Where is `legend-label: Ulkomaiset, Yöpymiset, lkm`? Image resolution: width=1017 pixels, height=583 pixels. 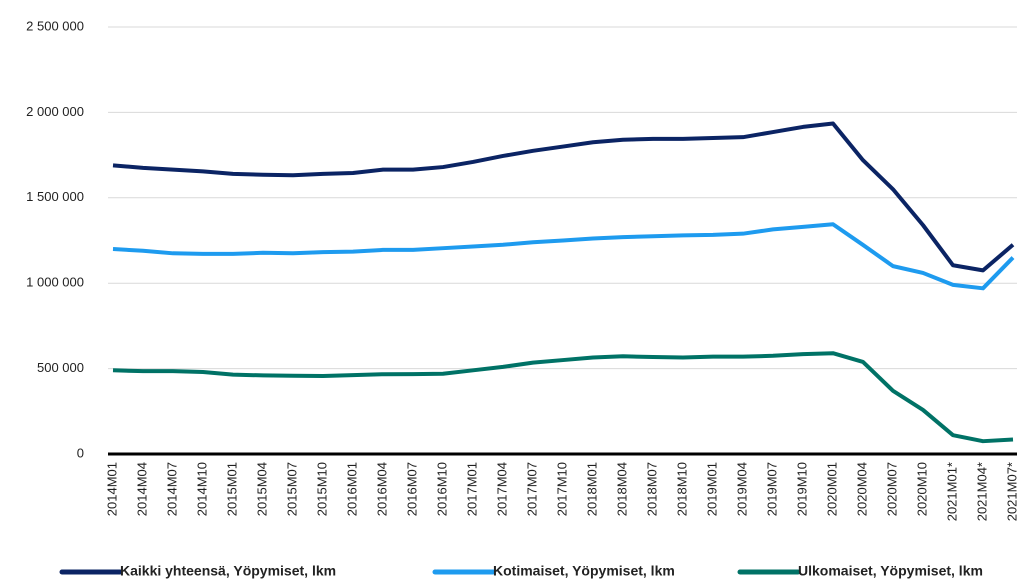 legend-label: Ulkomaiset, Yöpymiset, lkm is located at coordinates (890, 571).